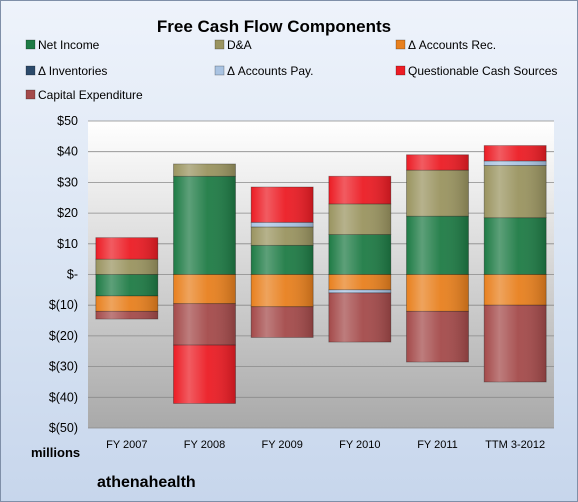 Image resolution: width=578 pixels, height=502 pixels. Describe the element at coordinates (146, 482) in the screenshot. I see `brand-label: athenahealth` at that location.